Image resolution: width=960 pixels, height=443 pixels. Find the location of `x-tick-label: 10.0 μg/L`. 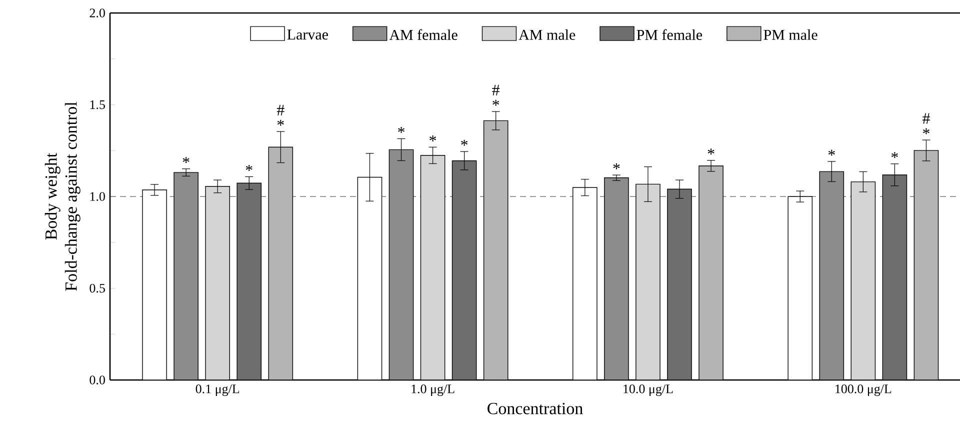

x-tick-label: 10.0 μg/L is located at coordinates (648, 390).